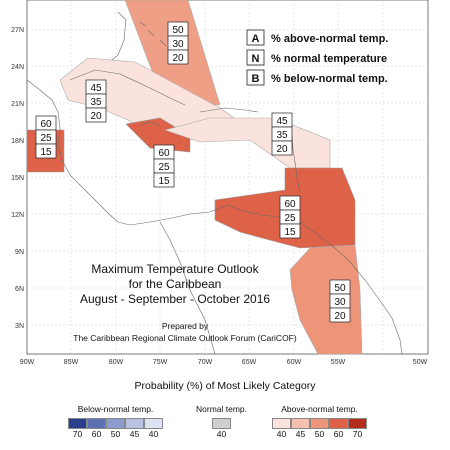 Image resolution: width=450 pixels, height=450 pixels. I want to click on lat-label: 6N, so click(19, 289).